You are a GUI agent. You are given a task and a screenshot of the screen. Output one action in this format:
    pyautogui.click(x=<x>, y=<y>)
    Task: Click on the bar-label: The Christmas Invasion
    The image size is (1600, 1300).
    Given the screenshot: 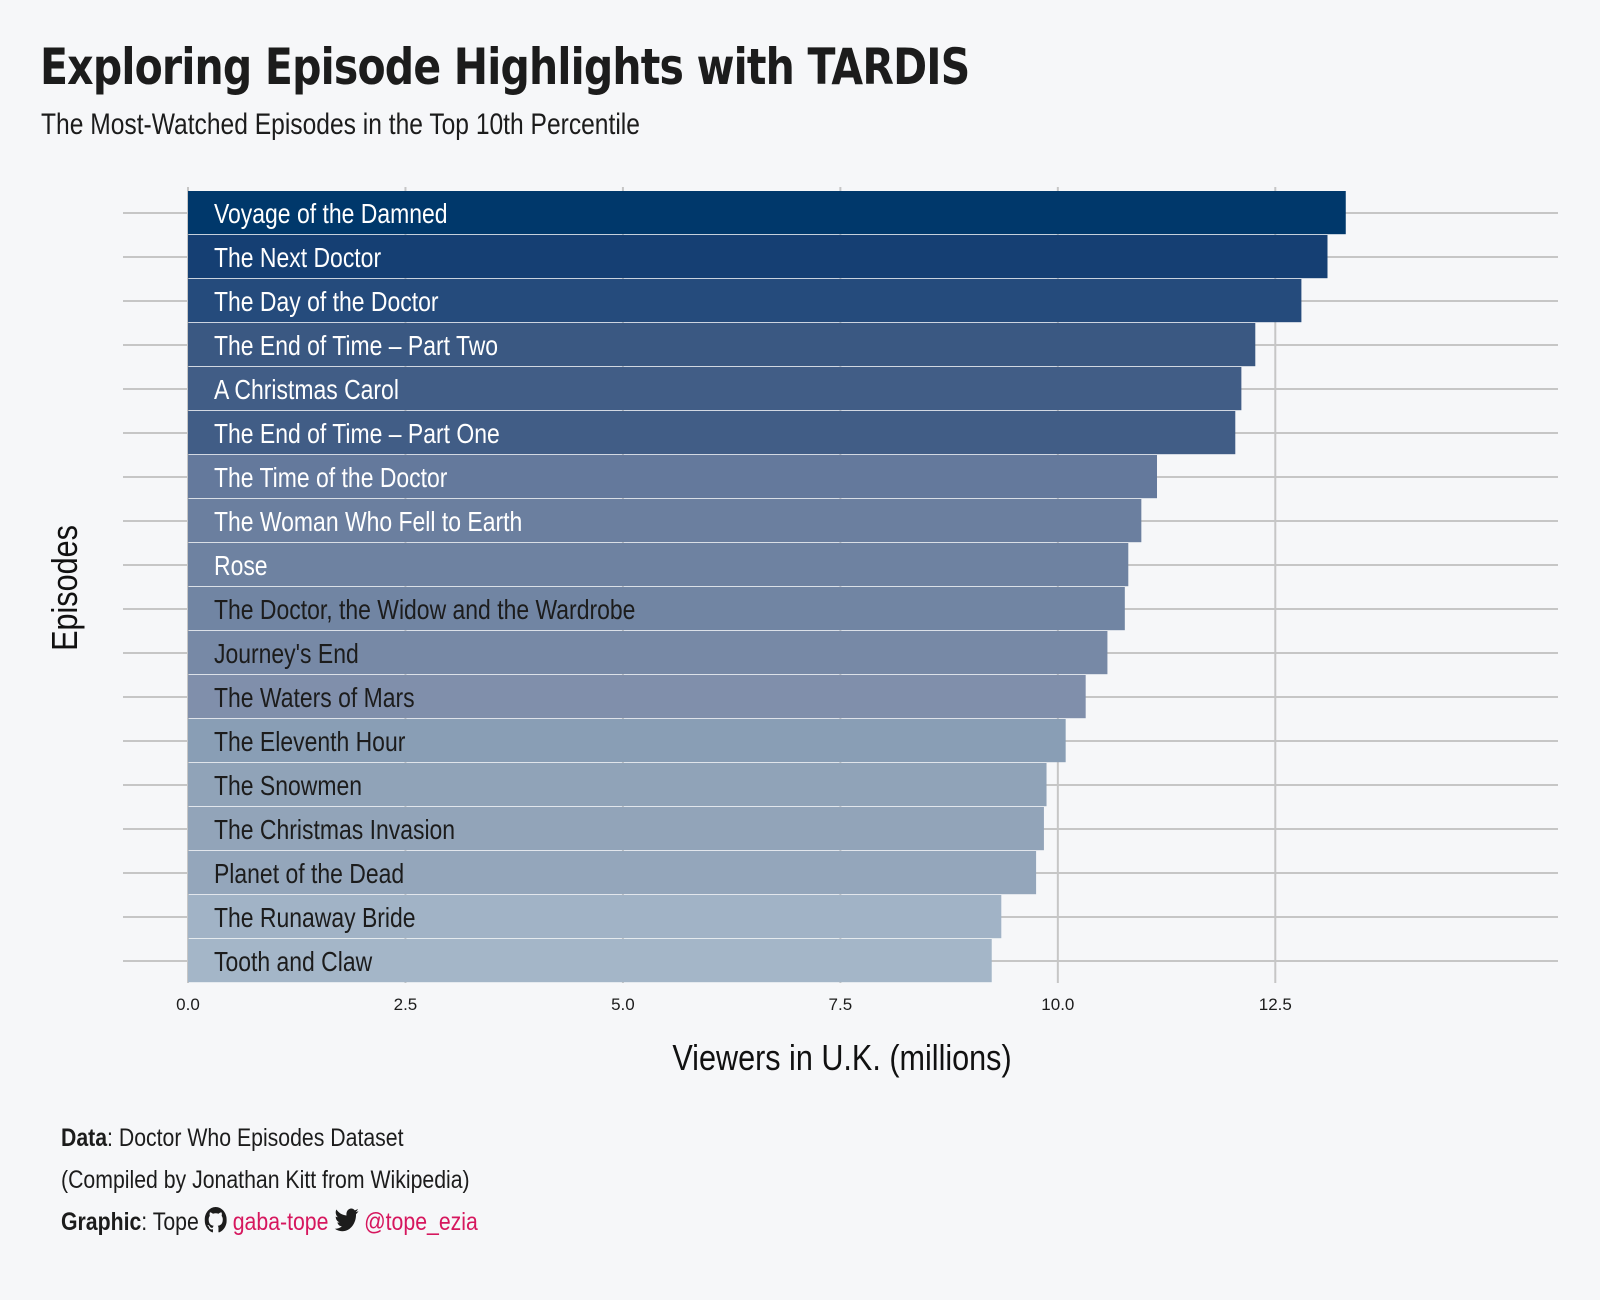 What is the action you would take?
    pyautogui.click(x=334, y=830)
    